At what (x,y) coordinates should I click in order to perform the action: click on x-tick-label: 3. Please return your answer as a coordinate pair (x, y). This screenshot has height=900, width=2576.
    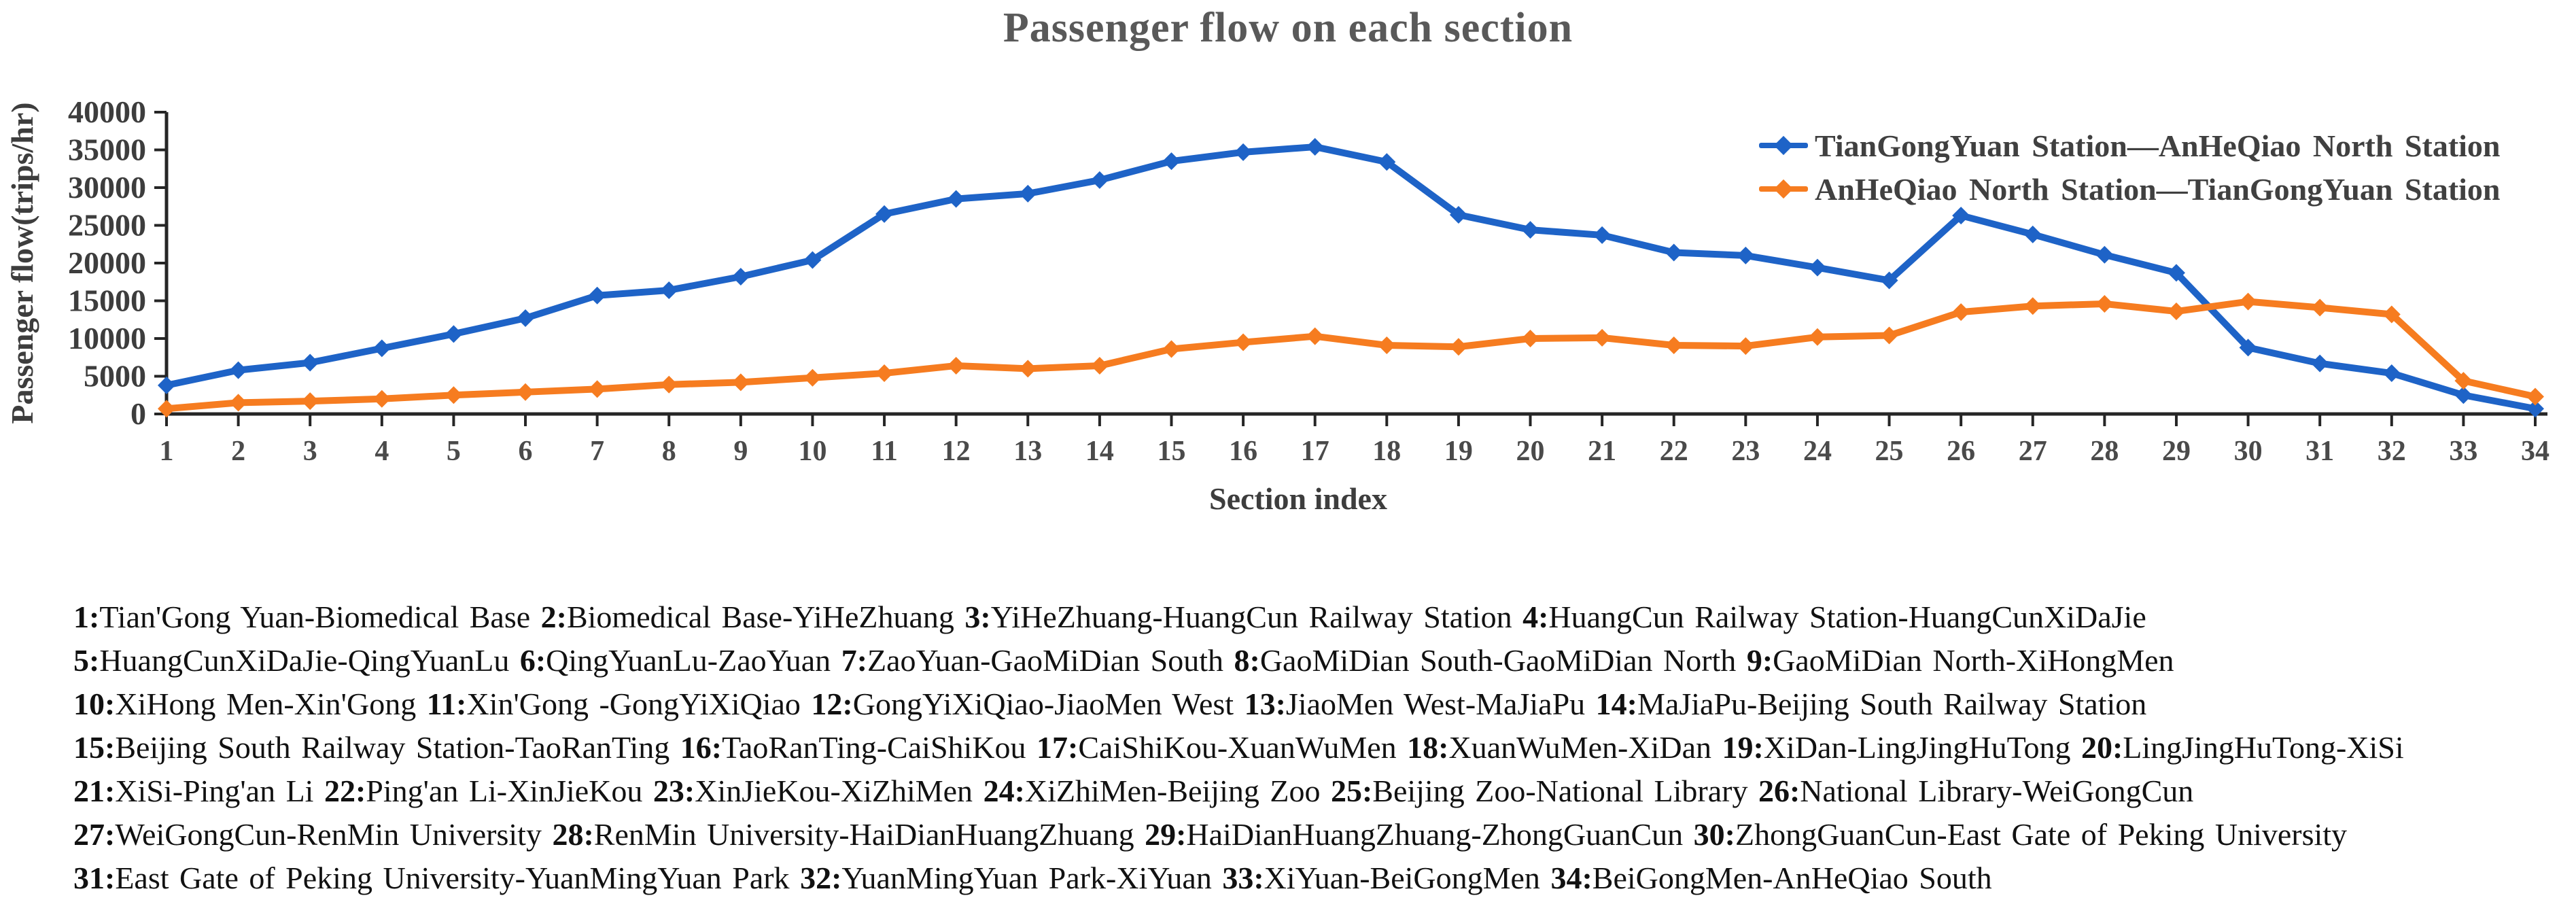
    Looking at the image, I should click on (310, 451).